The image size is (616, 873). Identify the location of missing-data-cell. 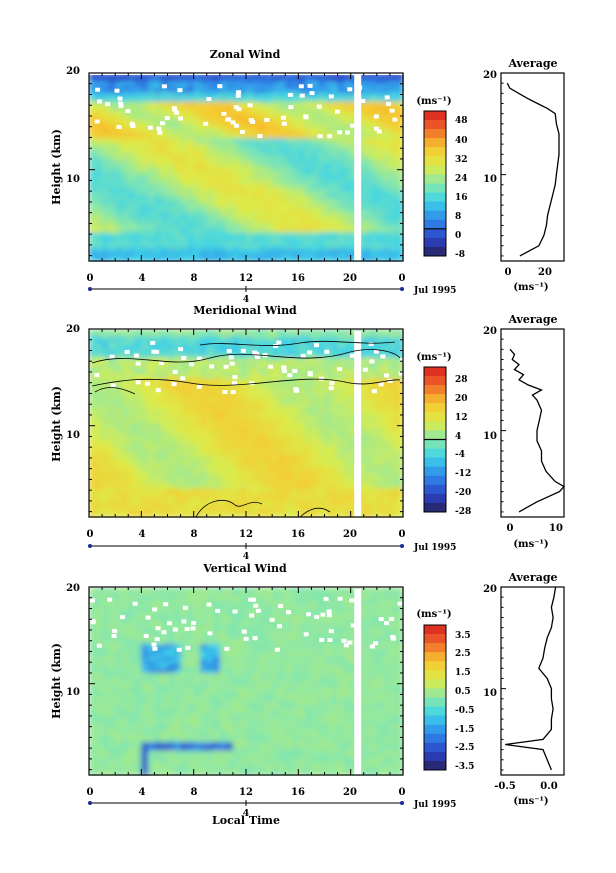
(267, 119).